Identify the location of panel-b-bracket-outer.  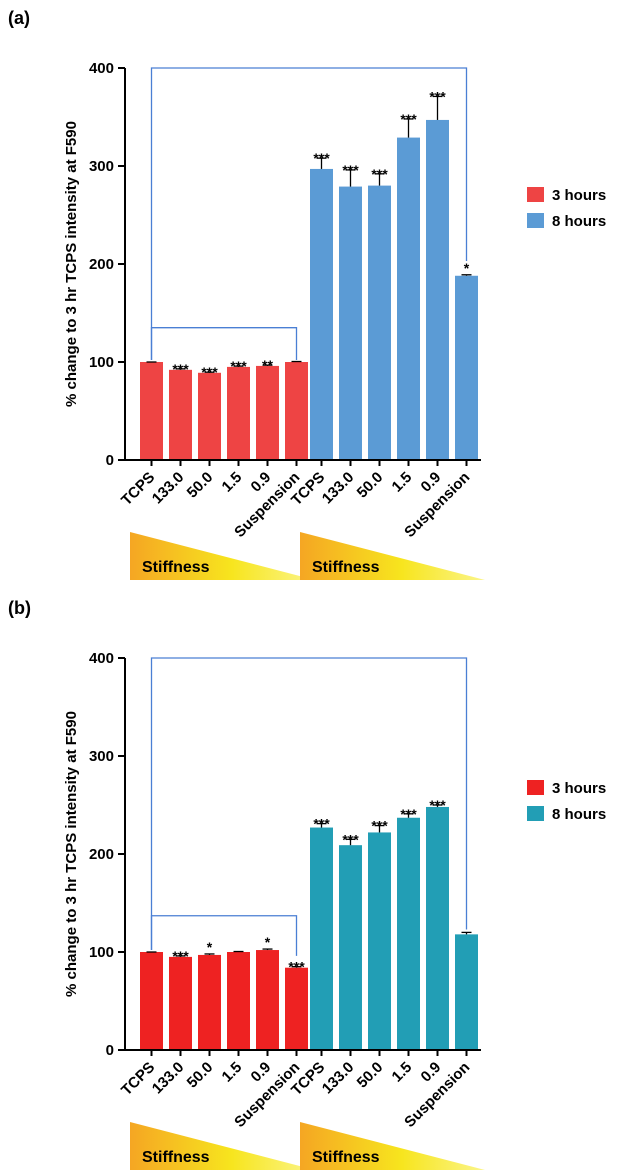
(309, 804).